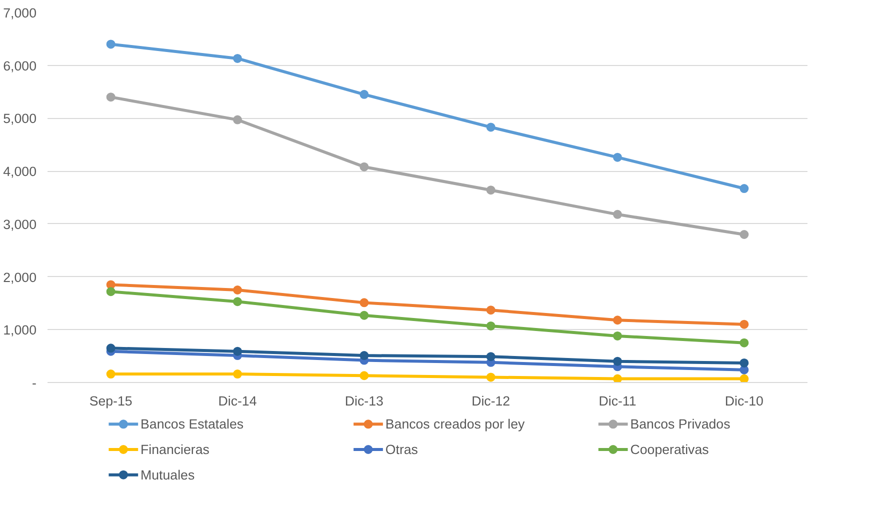 The image size is (870, 521). What do you see at coordinates (192, 424) in the screenshot?
I see `legend-label: Bancos Estatales` at bounding box center [192, 424].